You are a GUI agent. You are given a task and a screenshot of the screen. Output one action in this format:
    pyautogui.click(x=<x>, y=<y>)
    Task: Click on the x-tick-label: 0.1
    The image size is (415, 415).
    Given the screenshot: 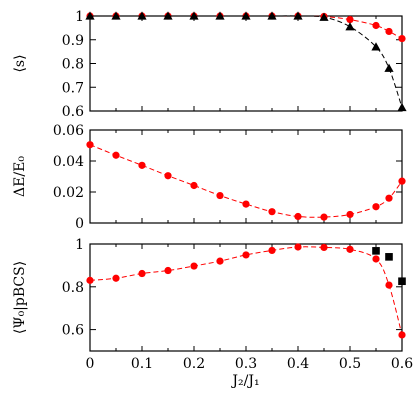 What is the action you would take?
    pyautogui.click(x=142, y=364)
    